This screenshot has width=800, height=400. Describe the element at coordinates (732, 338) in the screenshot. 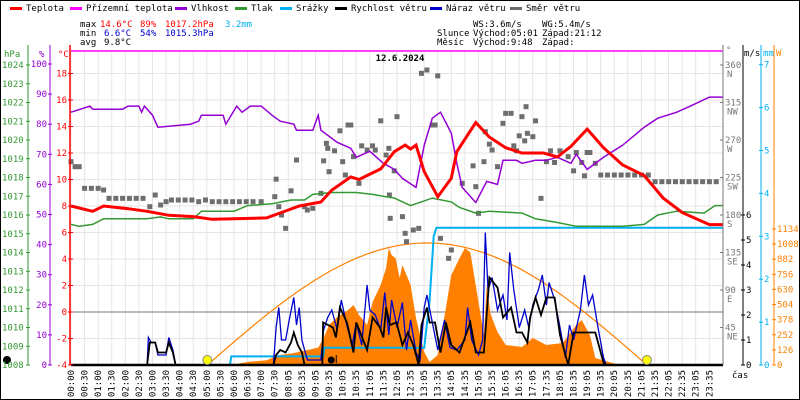

I see `direction-compass-label: NE` at that location.